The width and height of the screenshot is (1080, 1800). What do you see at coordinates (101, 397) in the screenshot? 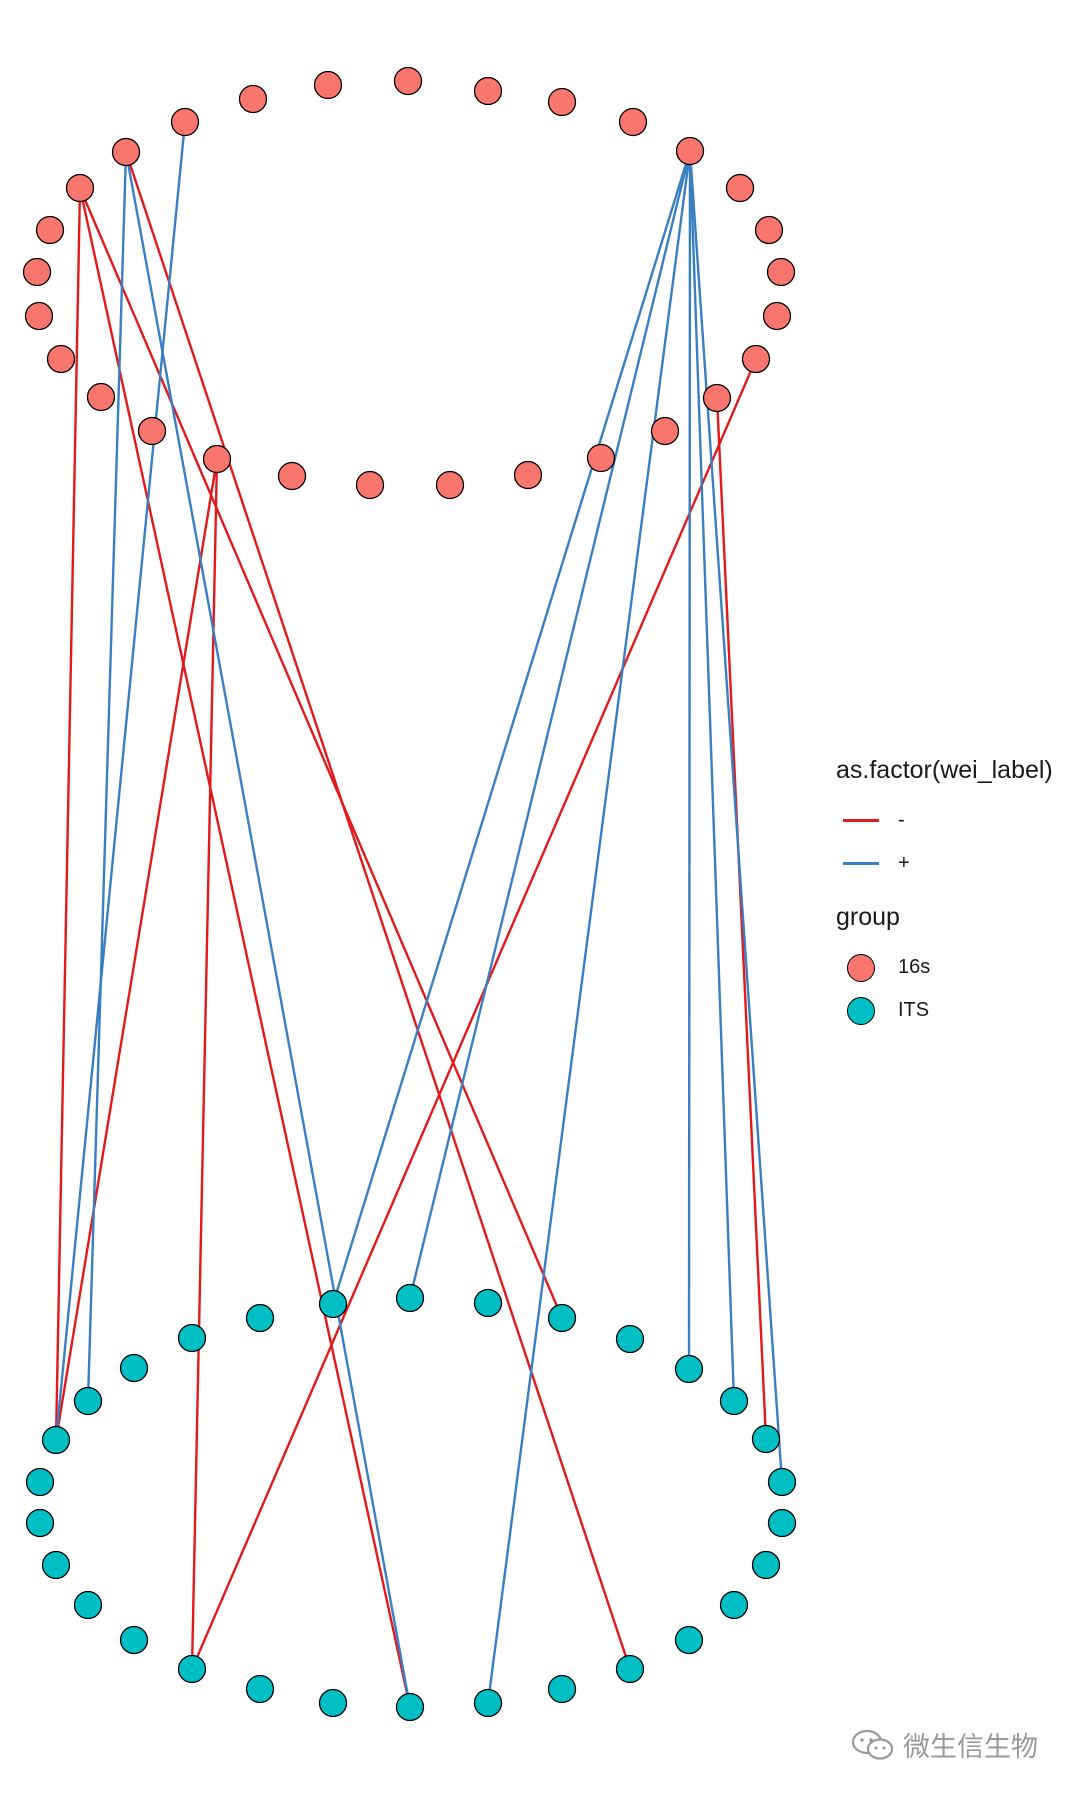
I see `16s-node-19` at bounding box center [101, 397].